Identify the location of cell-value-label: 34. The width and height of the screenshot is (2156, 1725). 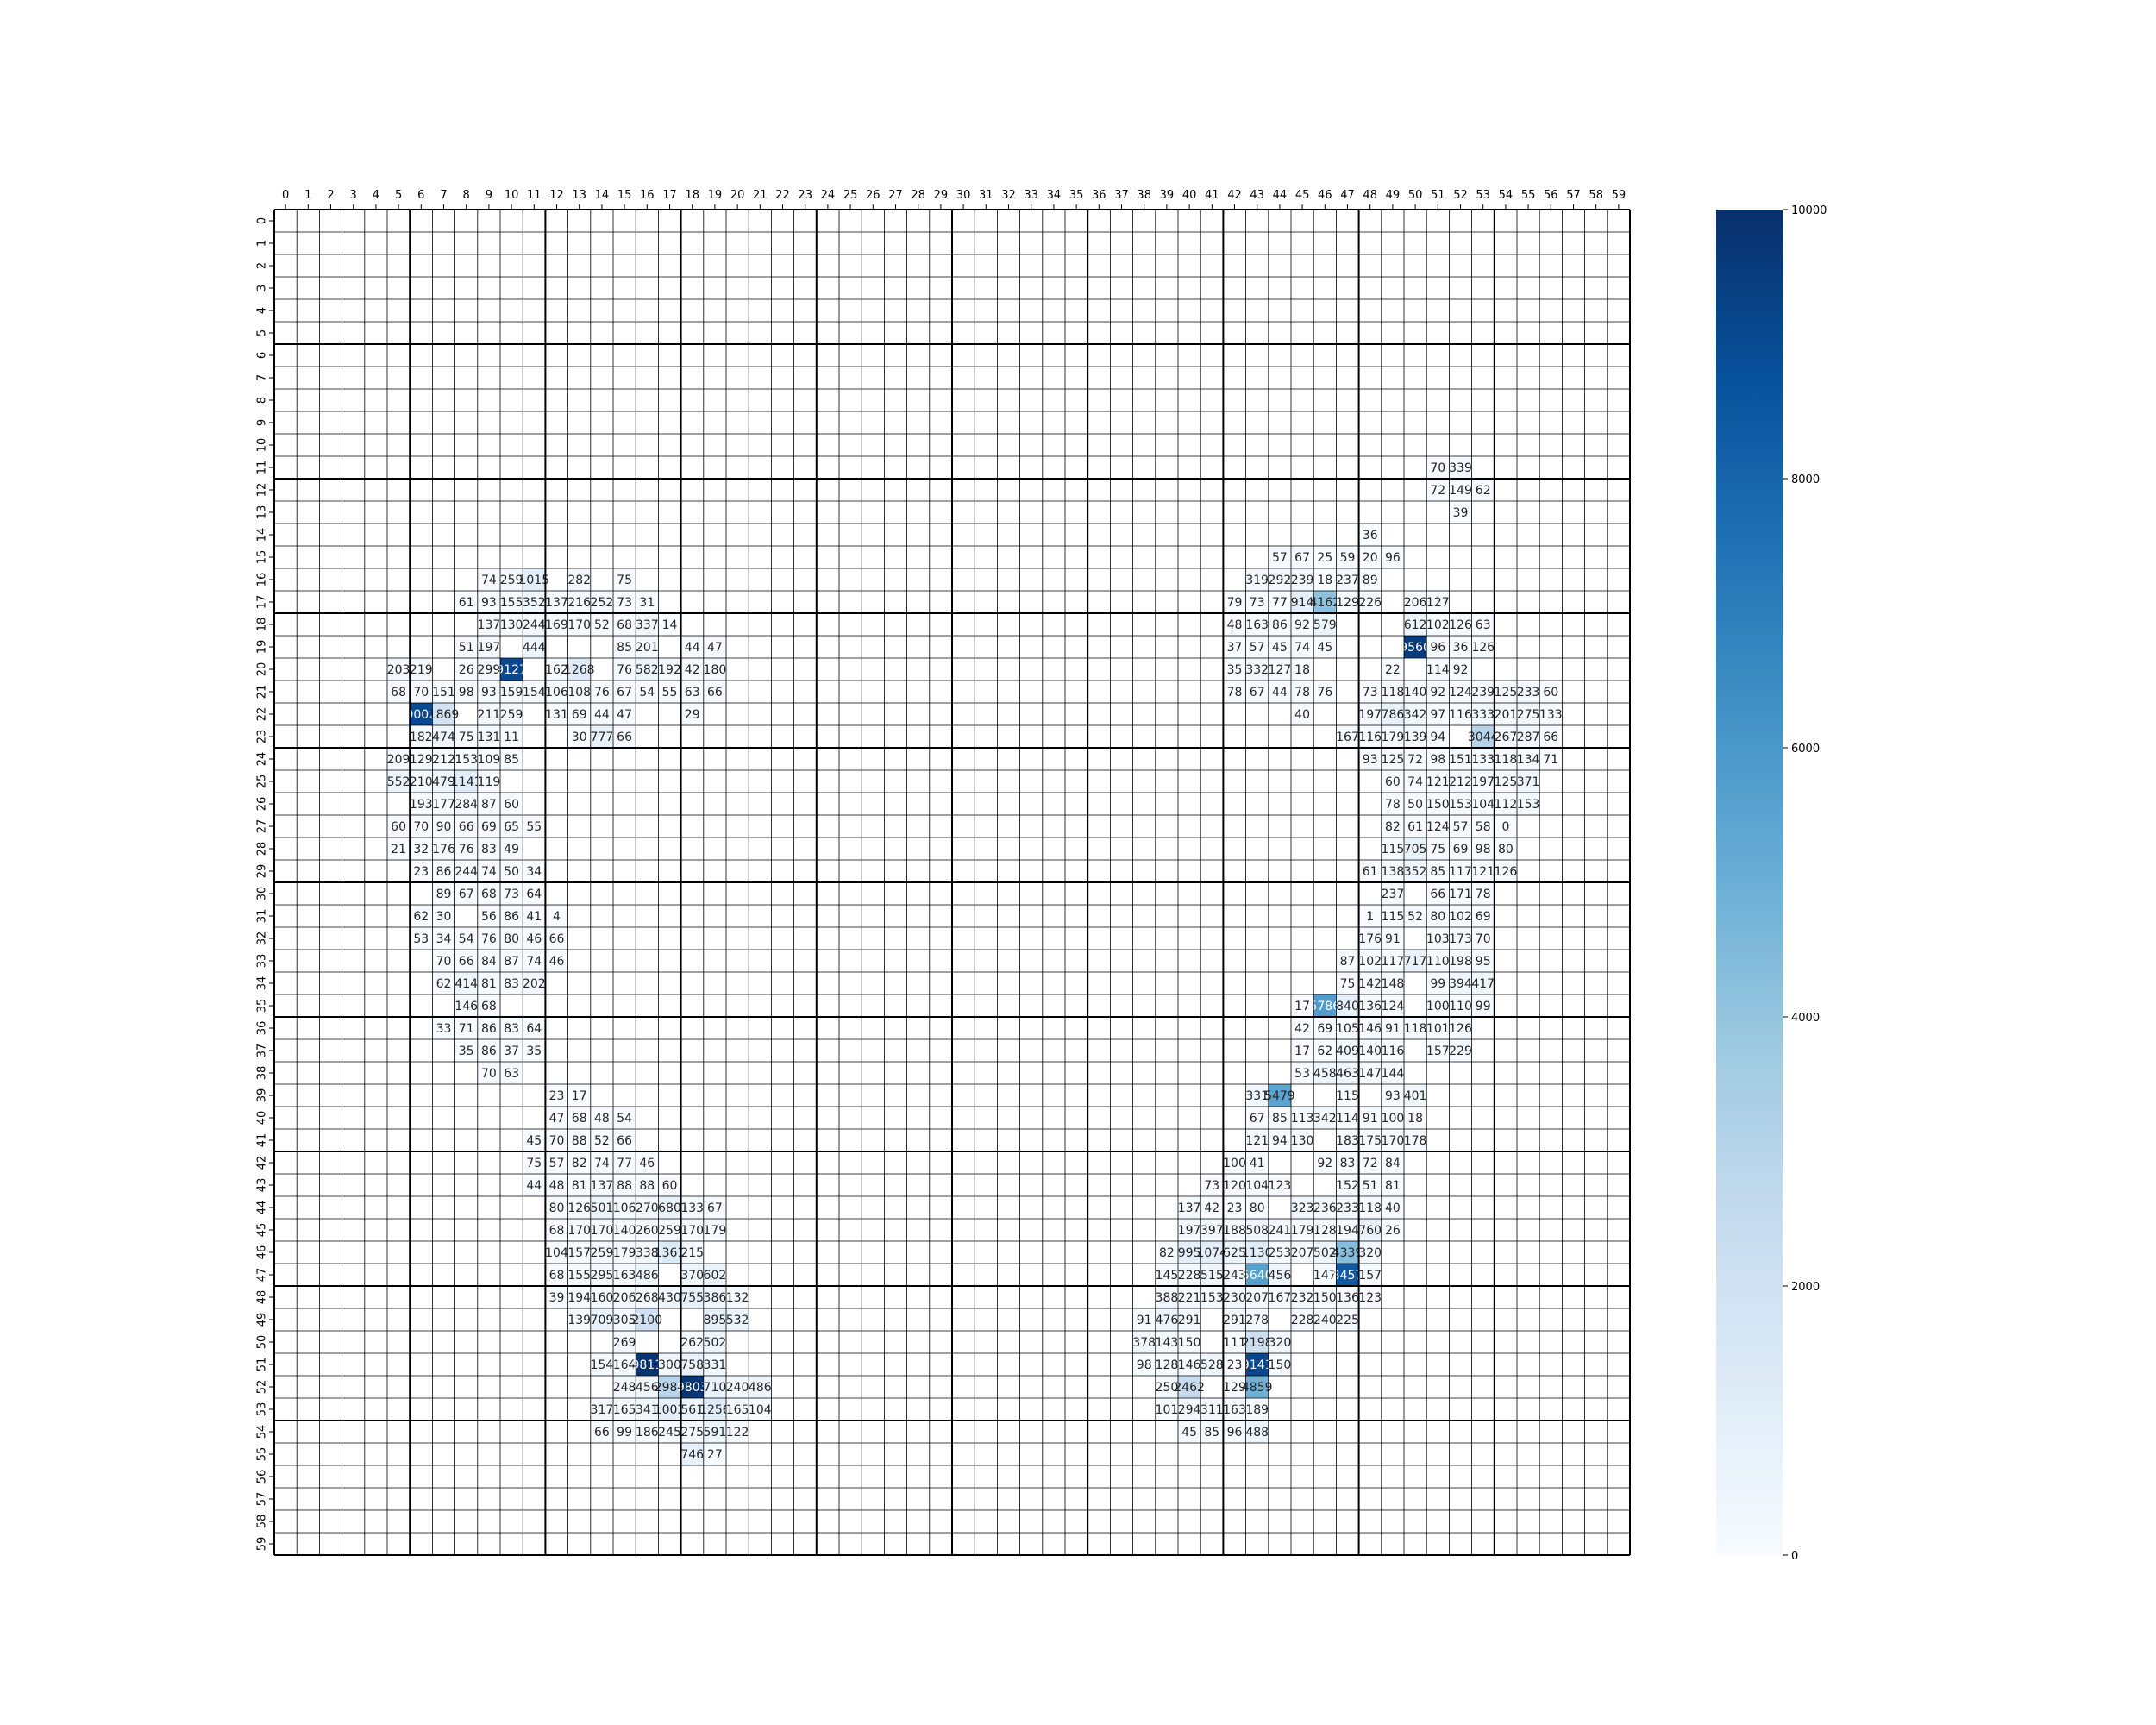
(444, 939).